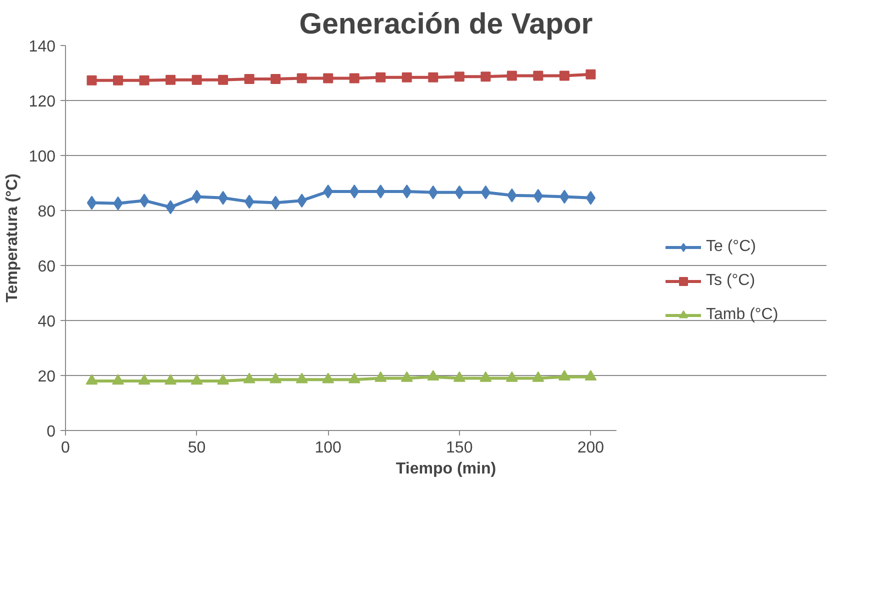  Describe the element at coordinates (42, 157) in the screenshot. I see `y-tick-label: 100` at that location.